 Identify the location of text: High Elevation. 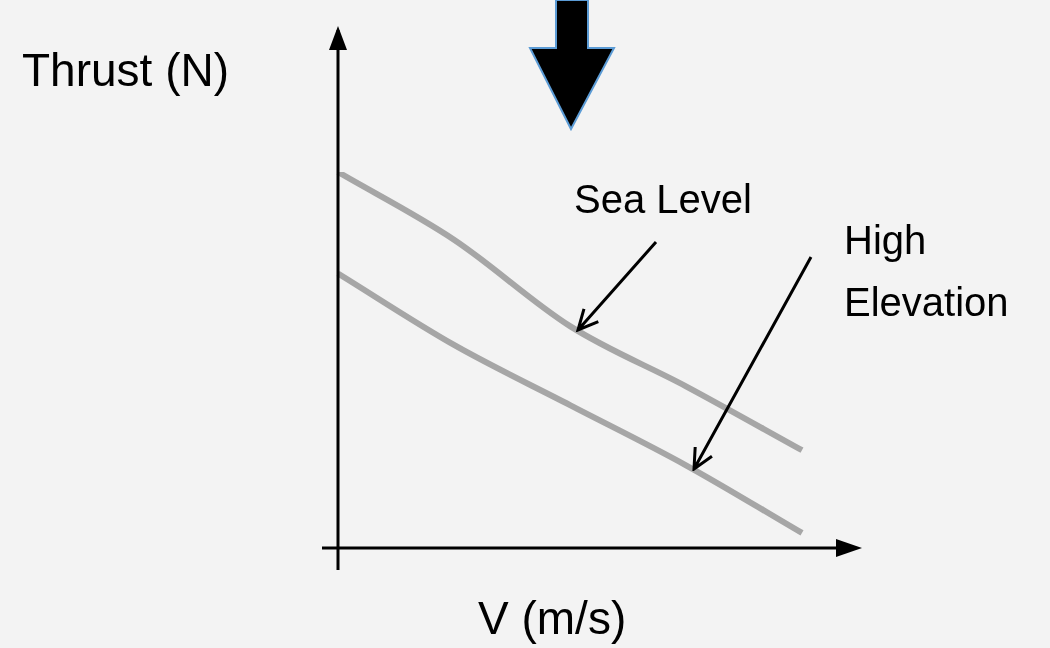
(926, 271).